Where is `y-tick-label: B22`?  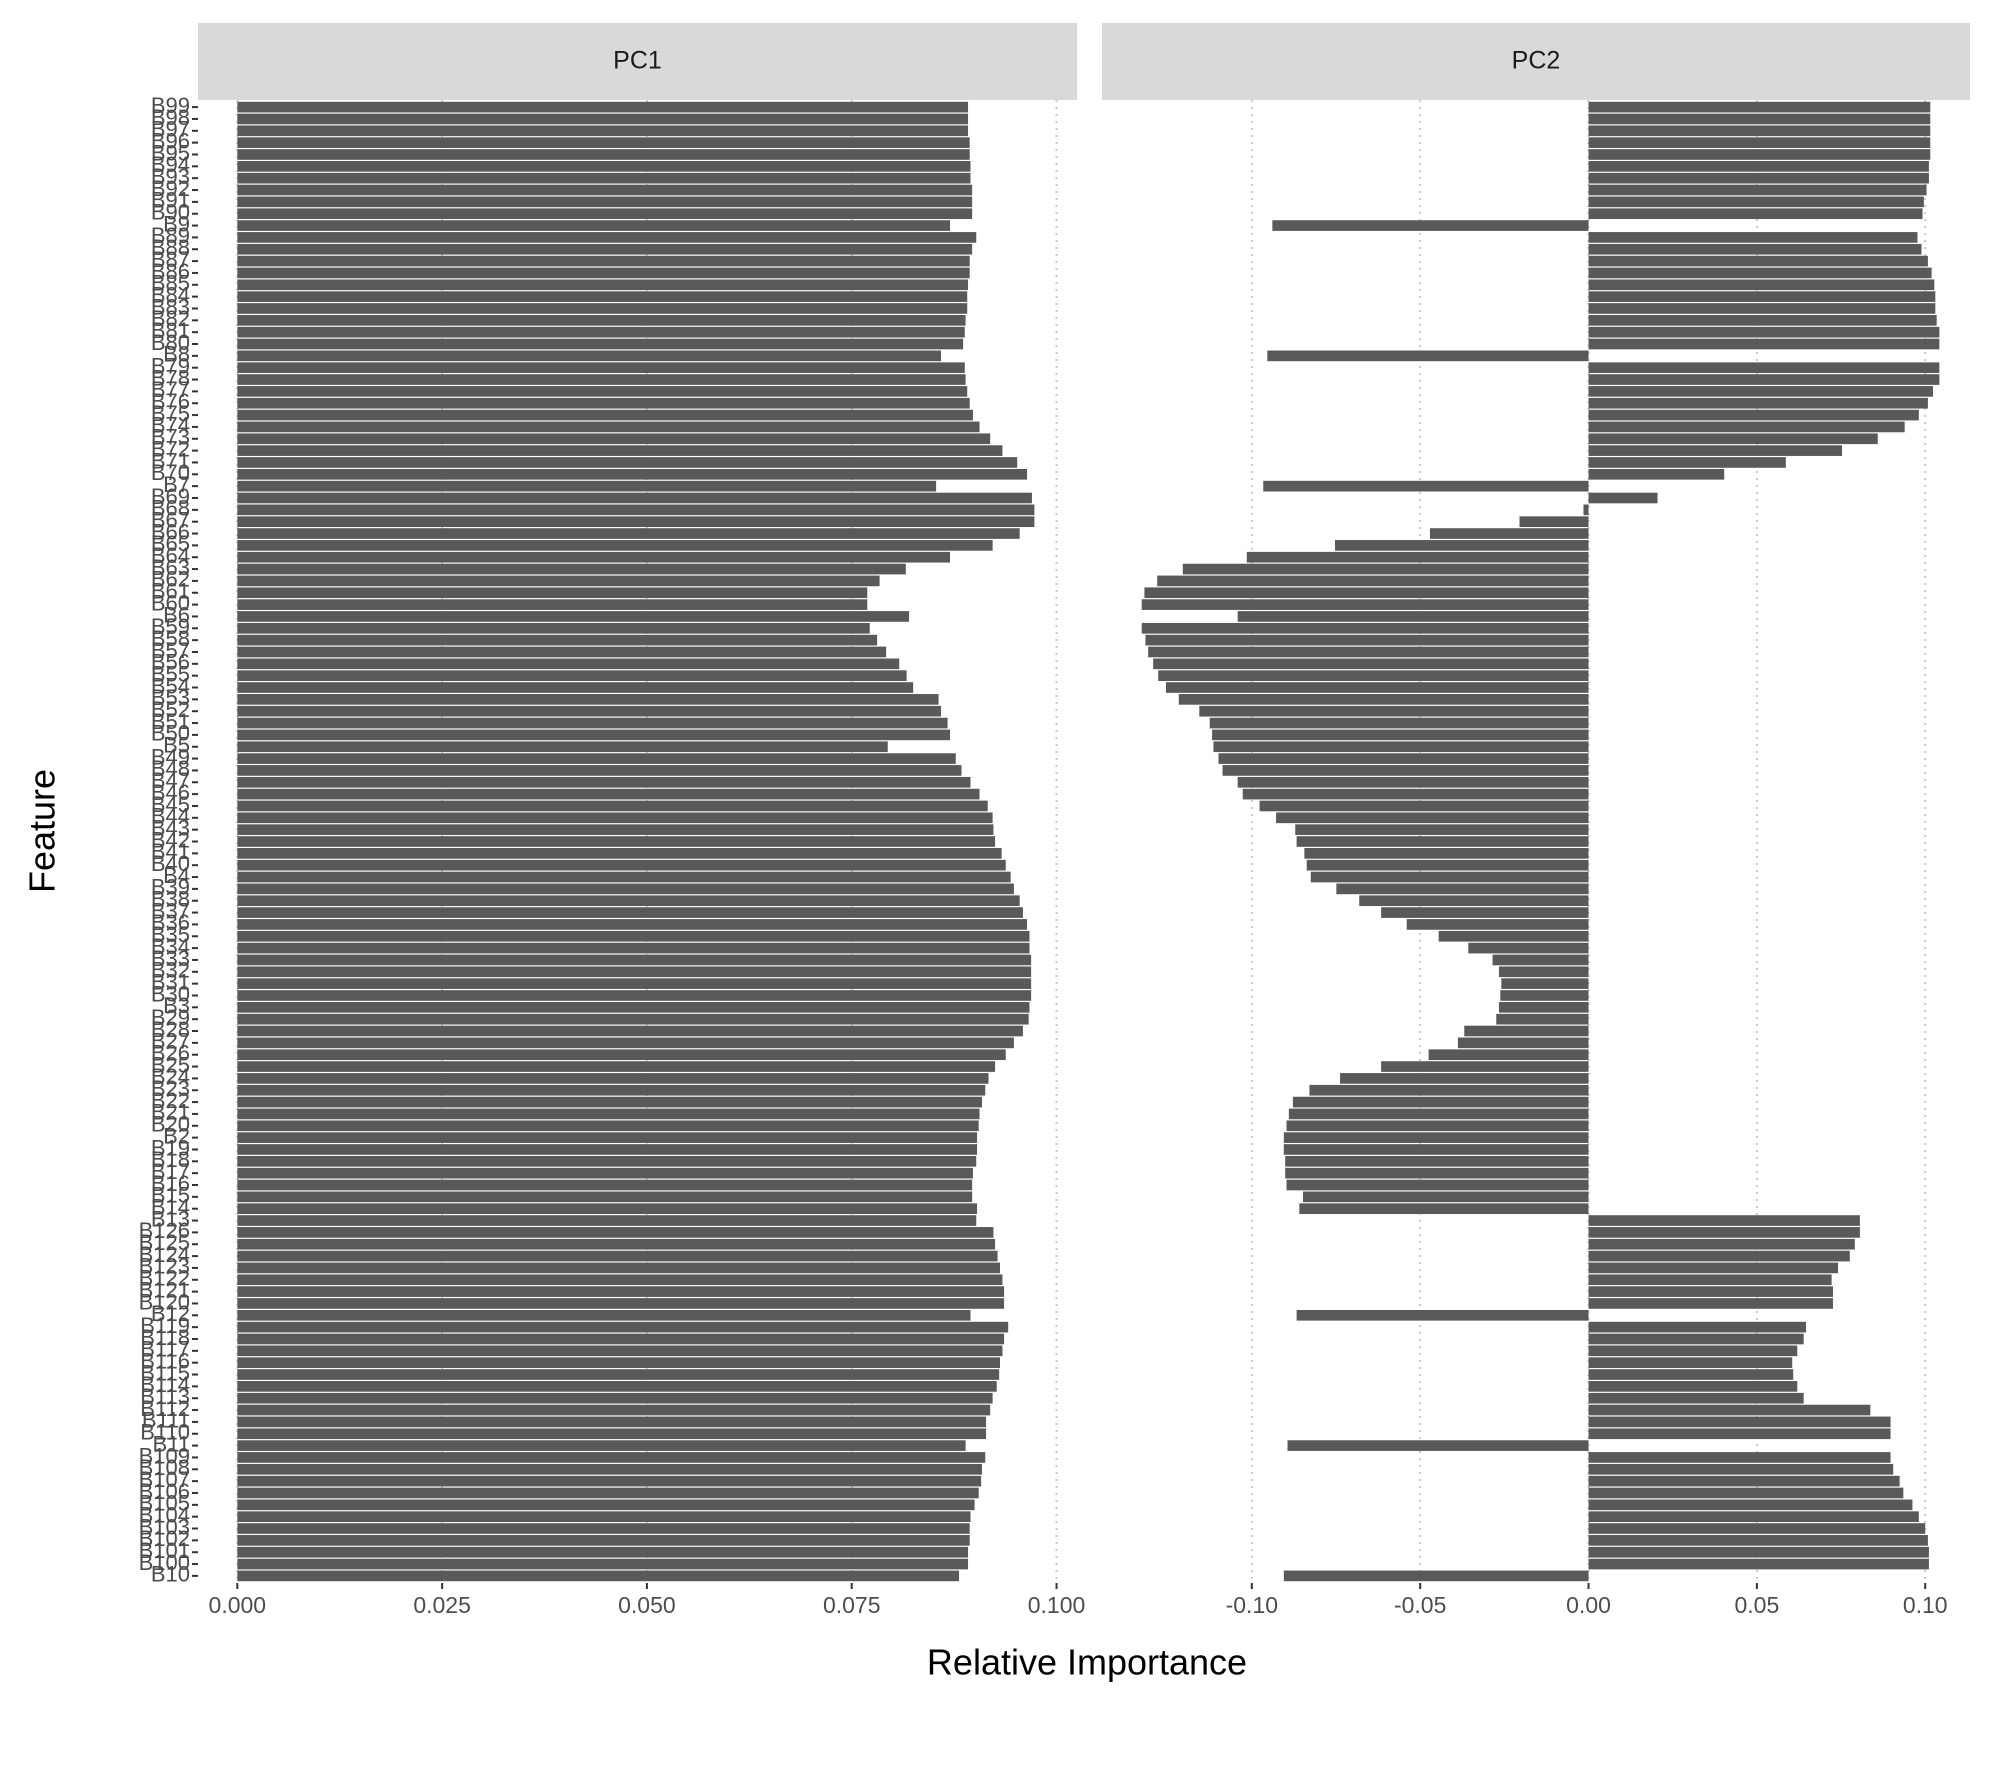
y-tick-label: B22 is located at coordinates (170, 1100).